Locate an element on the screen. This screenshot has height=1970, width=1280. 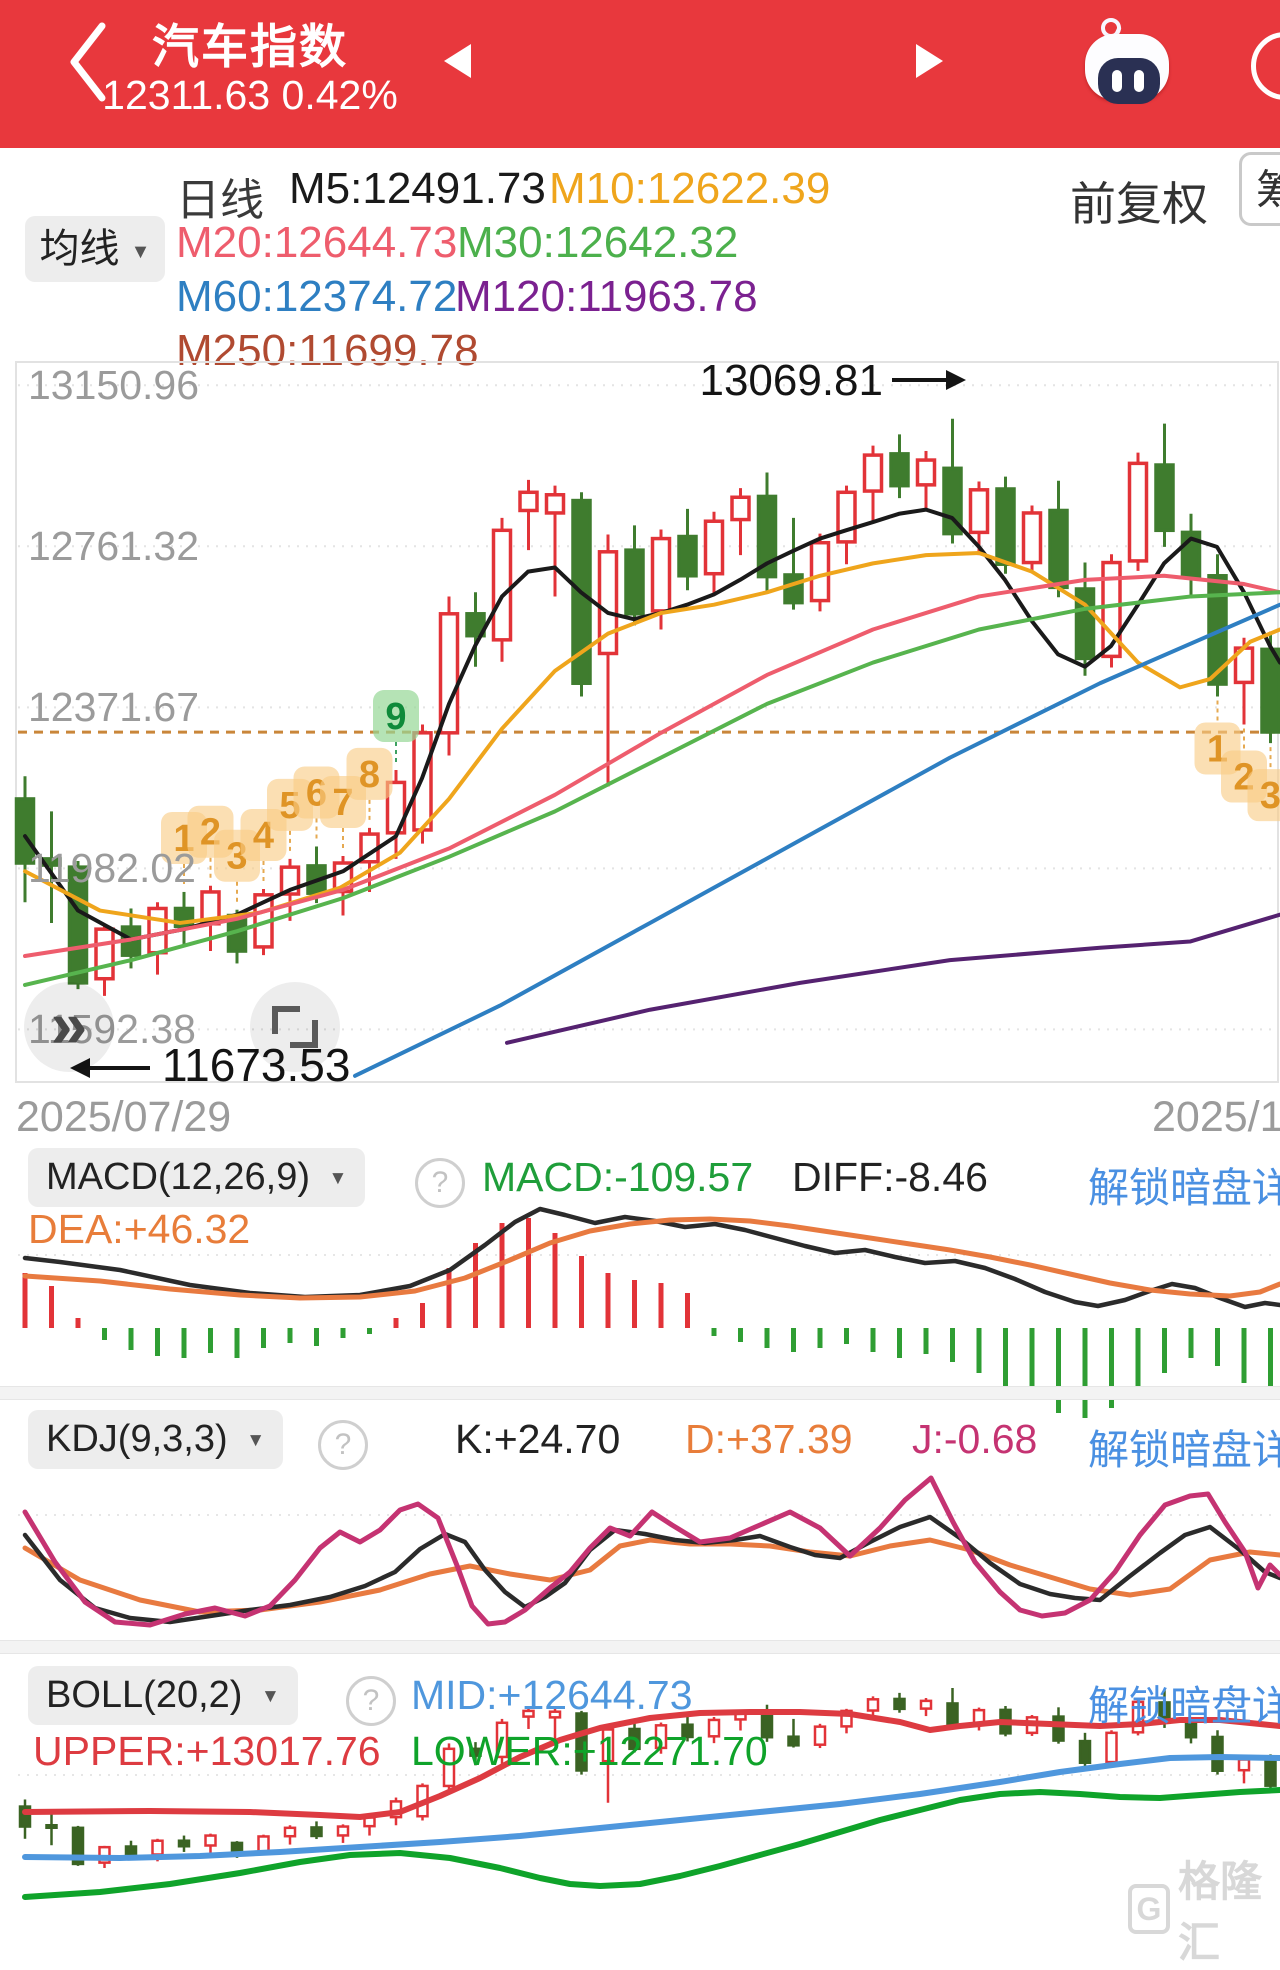
high-annotation: 13069.81 is located at coordinates (769, 381).